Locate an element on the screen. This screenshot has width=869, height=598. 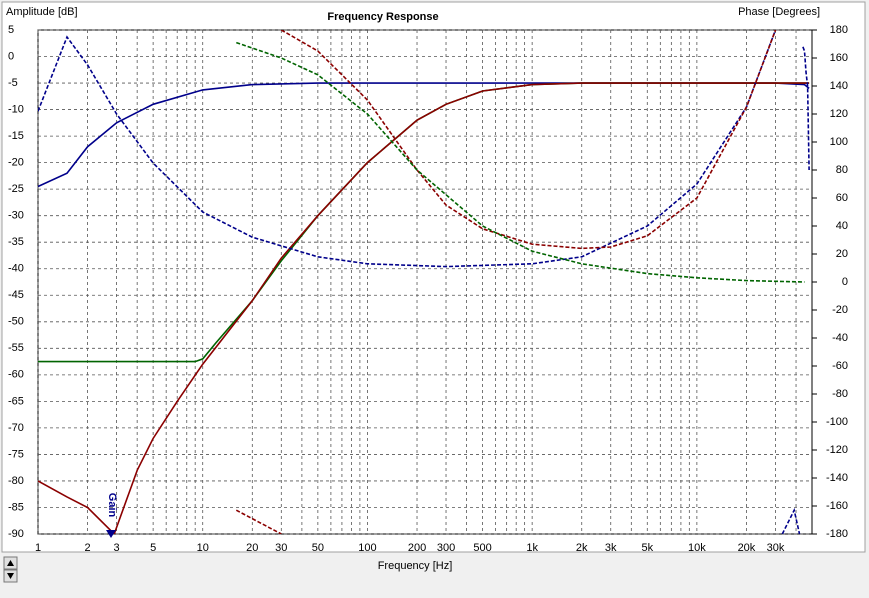
y2-tick-label: -120 is located at coordinates (837, 450).